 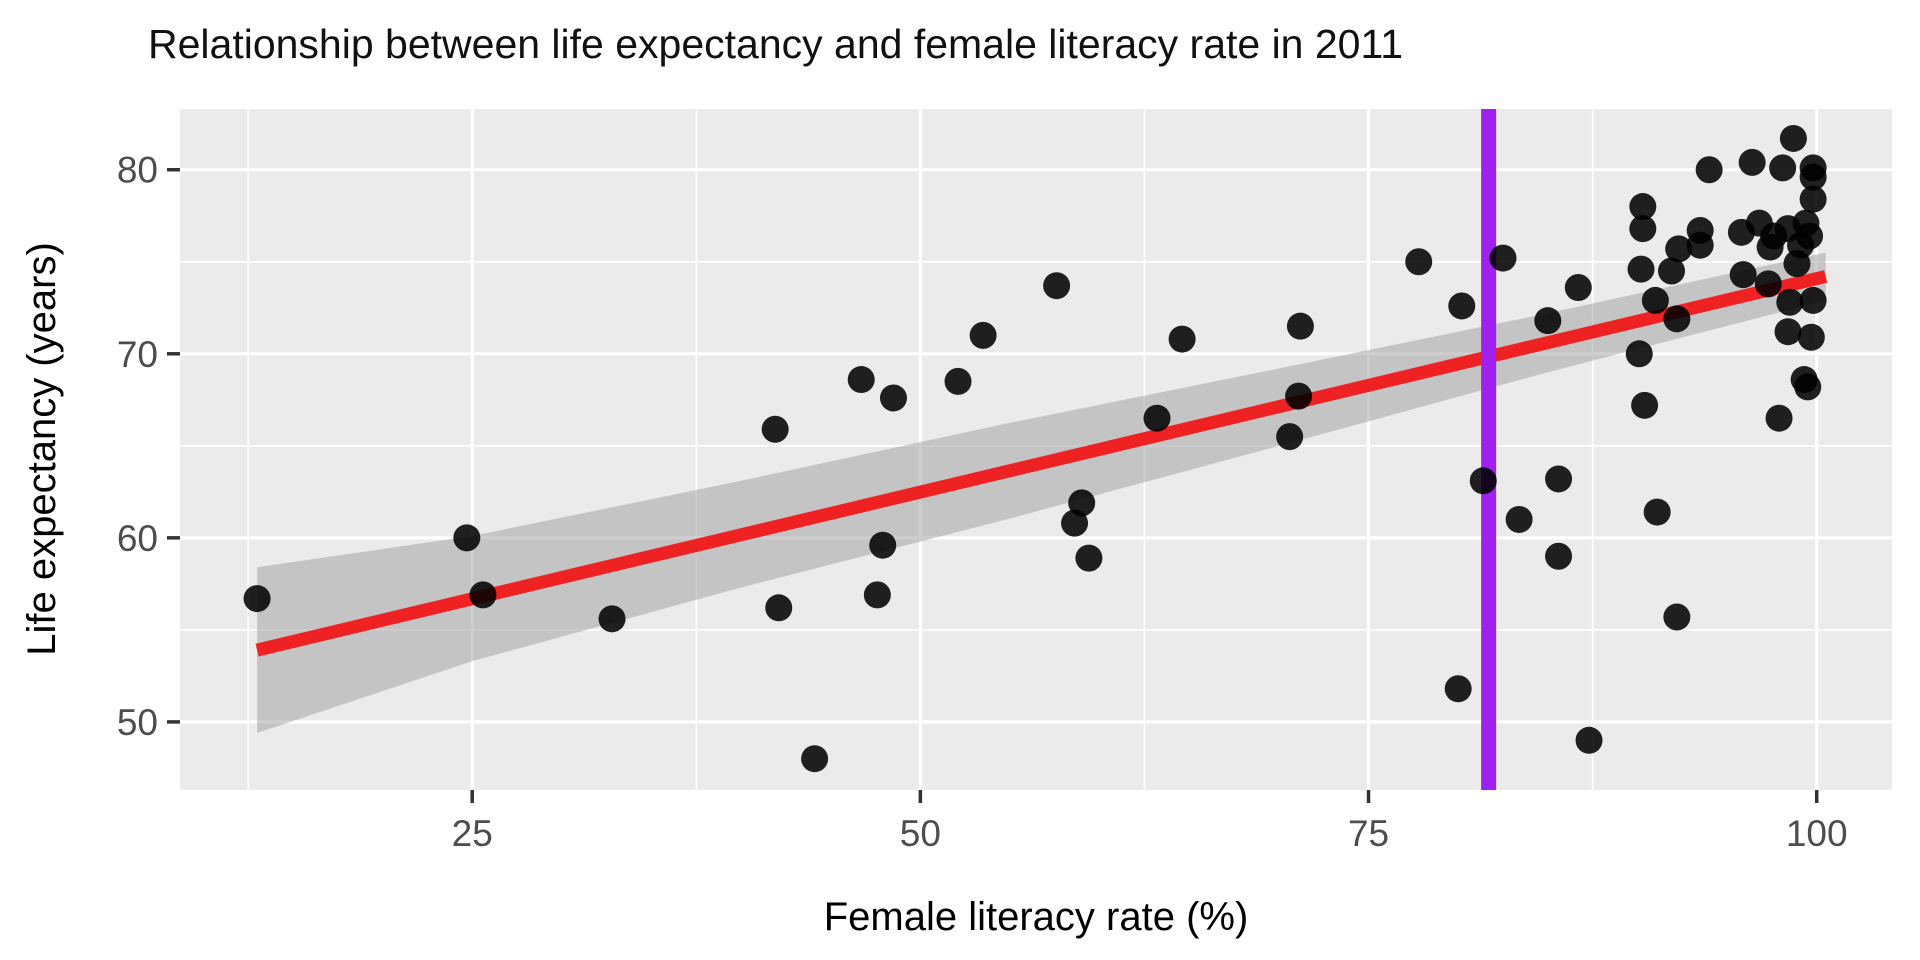 I want to click on x-tick-label: 100, so click(x=1817, y=833).